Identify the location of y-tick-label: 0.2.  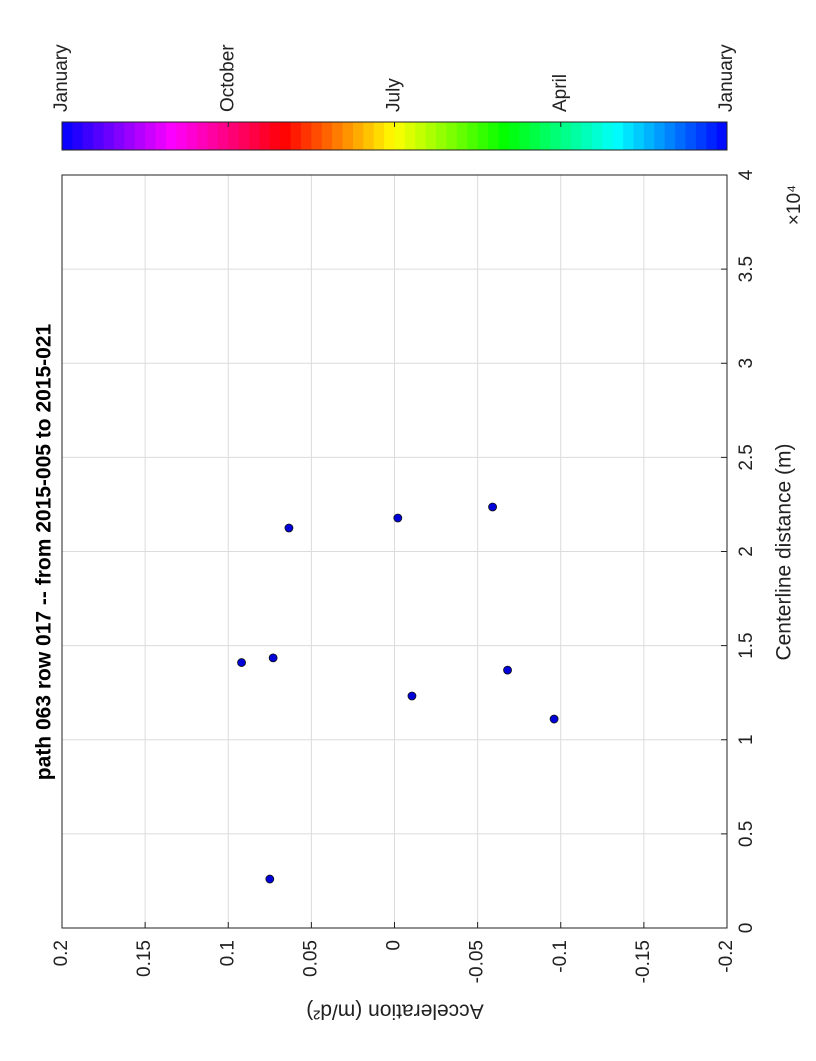
(61, 953).